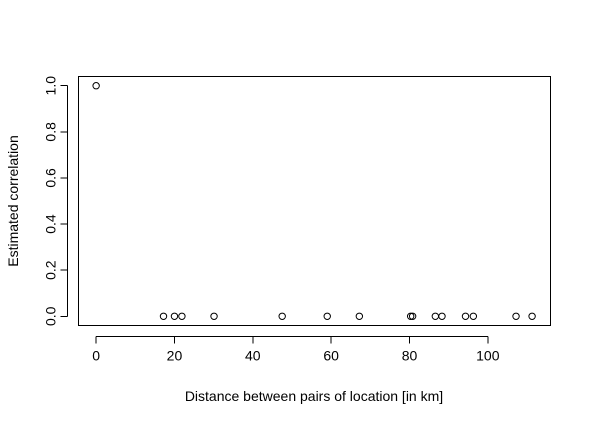 The width and height of the screenshot is (591, 425). I want to click on x-tick-label: 100, so click(488, 356).